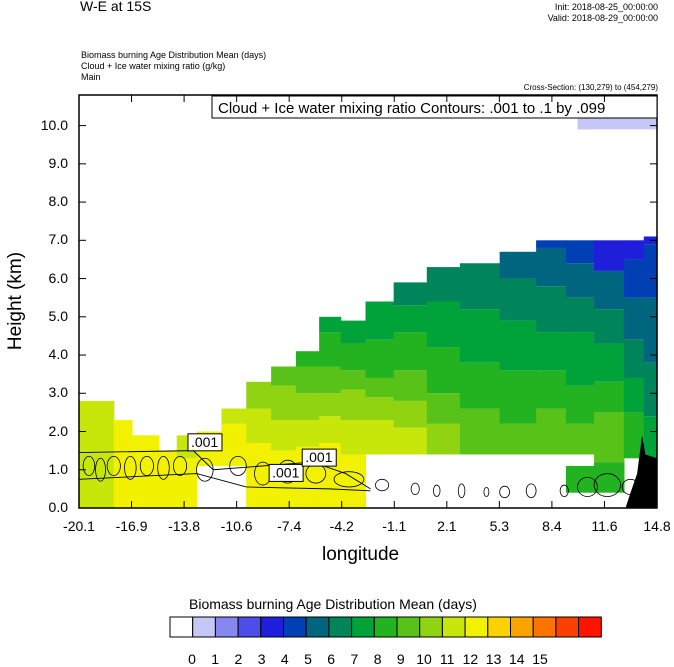 The image size is (674, 667). What do you see at coordinates (58, 392) in the screenshot?
I see `y-tick-label: 3.0` at bounding box center [58, 392].